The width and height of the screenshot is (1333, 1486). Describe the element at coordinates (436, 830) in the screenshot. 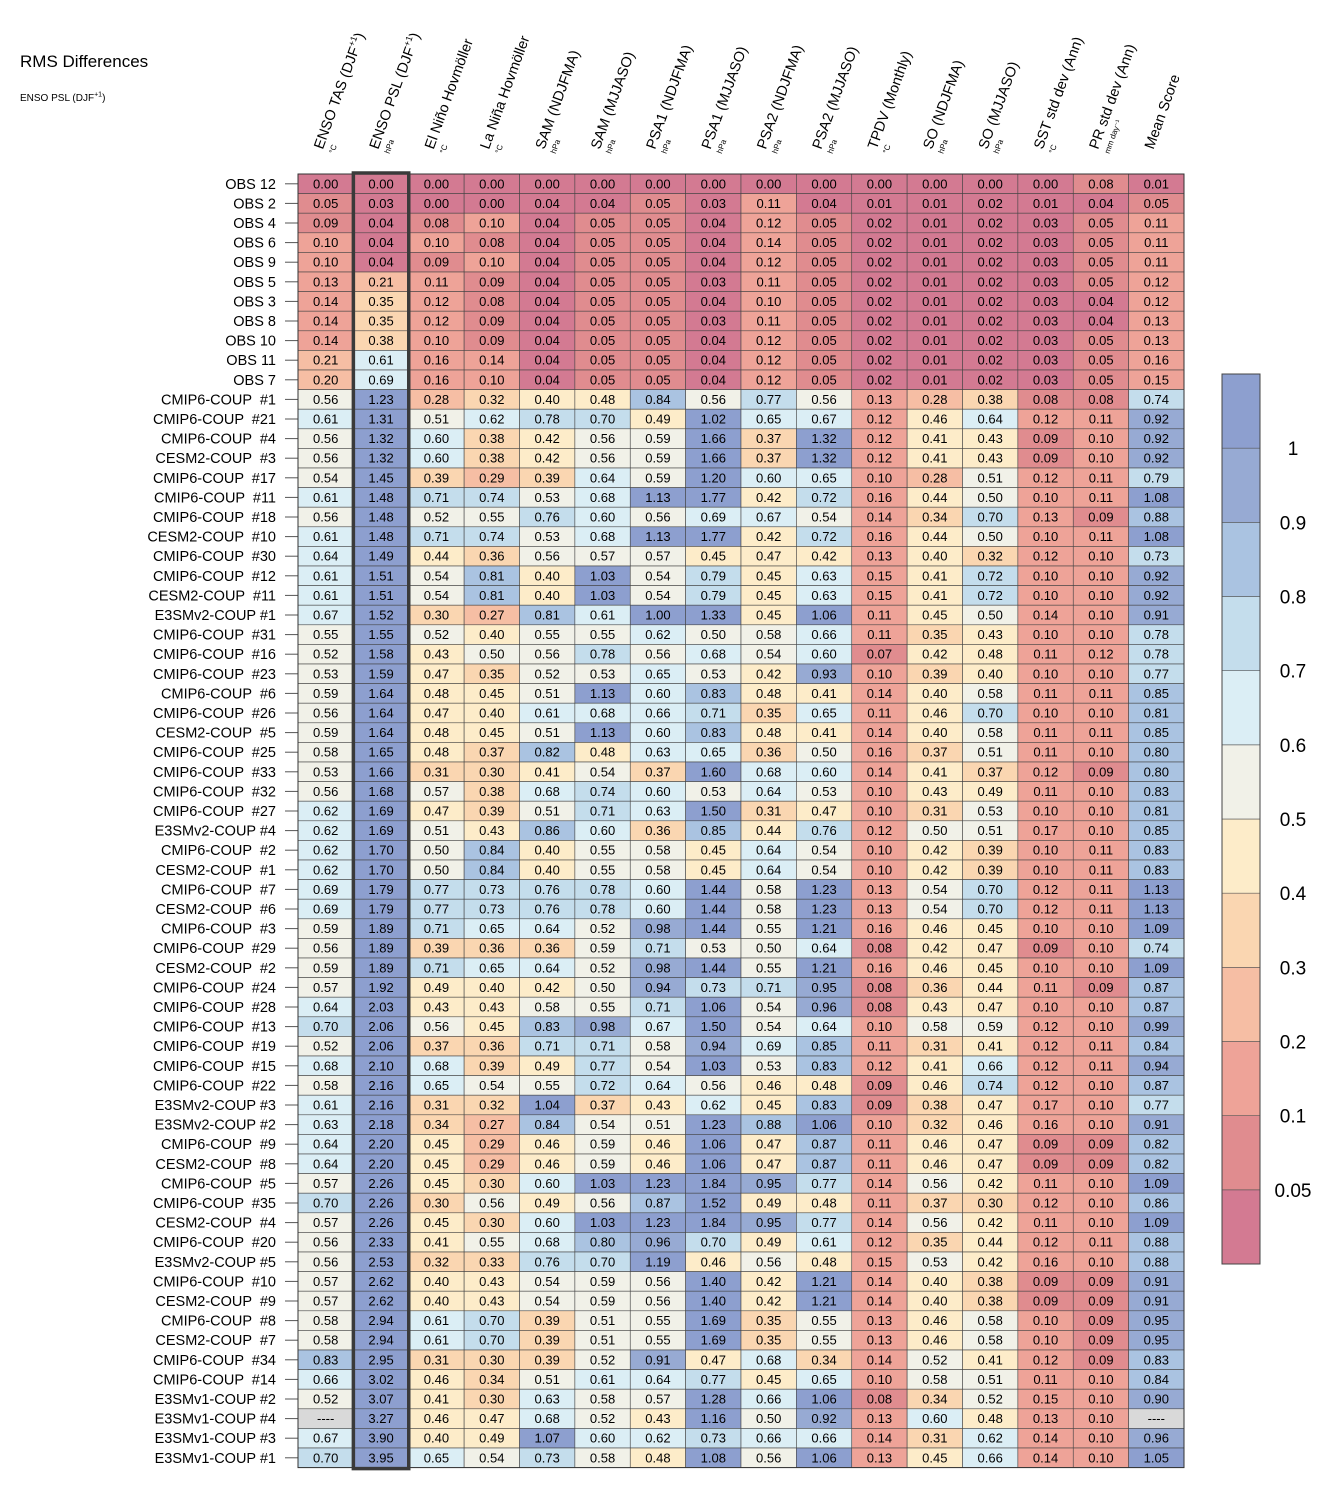

I see `cell-value-label: 0.51` at that location.